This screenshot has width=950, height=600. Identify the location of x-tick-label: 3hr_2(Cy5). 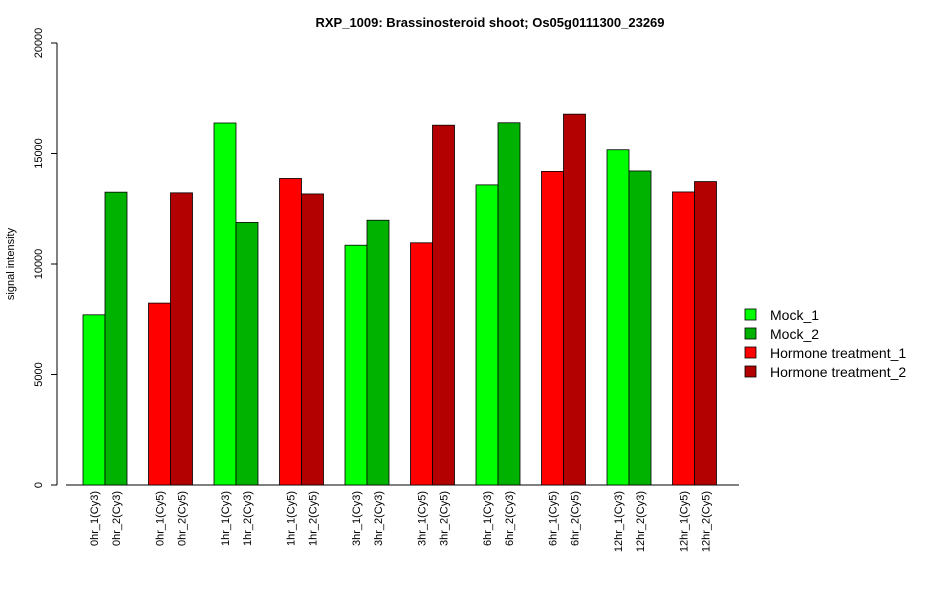
(445, 518).